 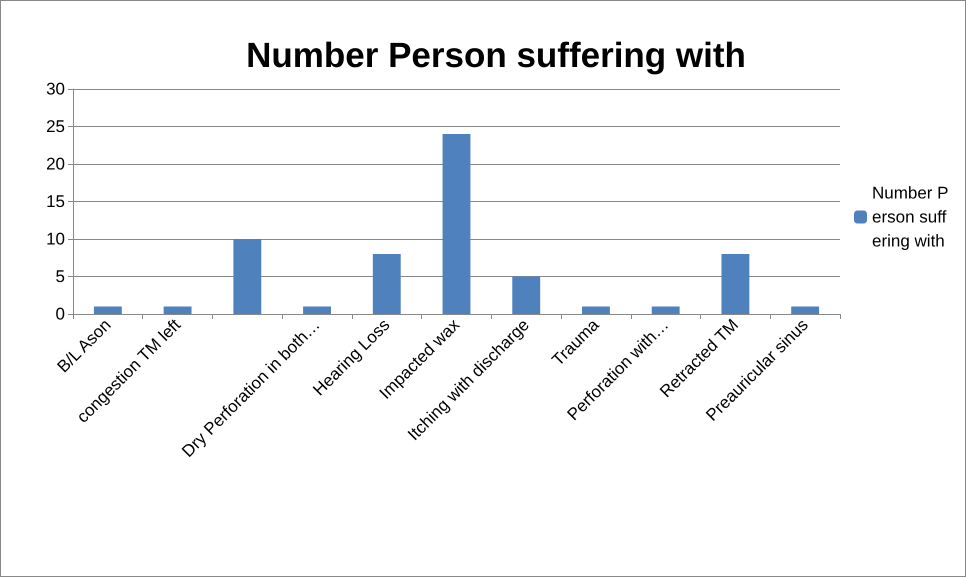 What do you see at coordinates (55, 201) in the screenshot?
I see `y-tick-label: 15` at bounding box center [55, 201].